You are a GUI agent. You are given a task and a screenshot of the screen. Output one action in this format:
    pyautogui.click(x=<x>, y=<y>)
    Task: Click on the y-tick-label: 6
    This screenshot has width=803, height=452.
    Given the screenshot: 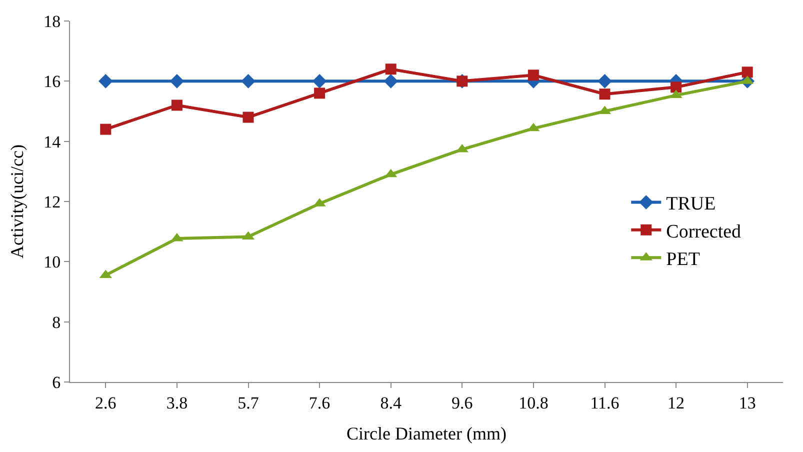 What is the action you would take?
    pyautogui.click(x=56, y=382)
    